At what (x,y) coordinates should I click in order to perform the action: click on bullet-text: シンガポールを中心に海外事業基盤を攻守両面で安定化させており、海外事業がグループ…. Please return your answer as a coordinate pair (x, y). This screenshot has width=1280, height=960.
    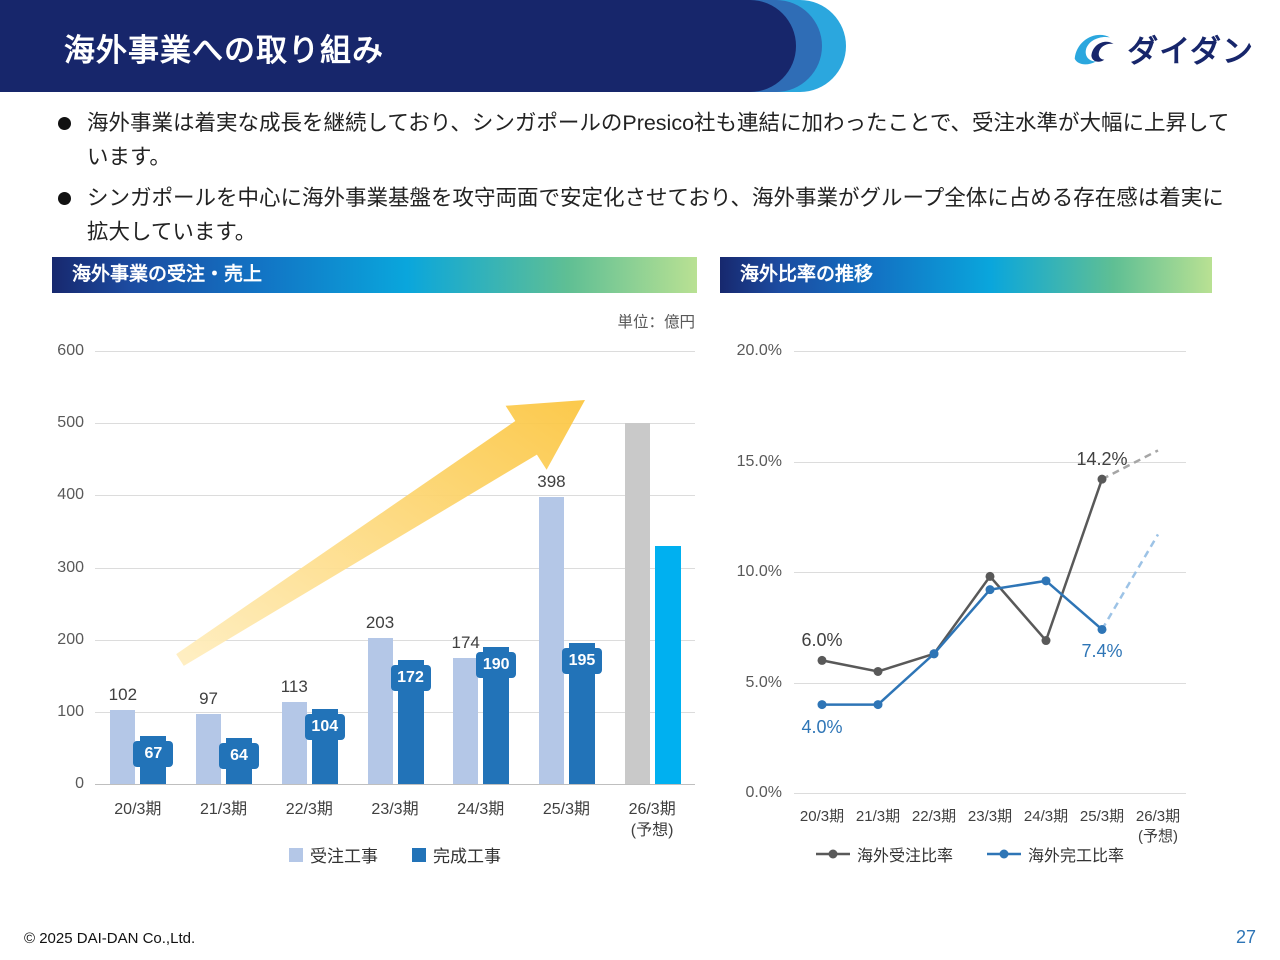
    Looking at the image, I should click on (655, 215).